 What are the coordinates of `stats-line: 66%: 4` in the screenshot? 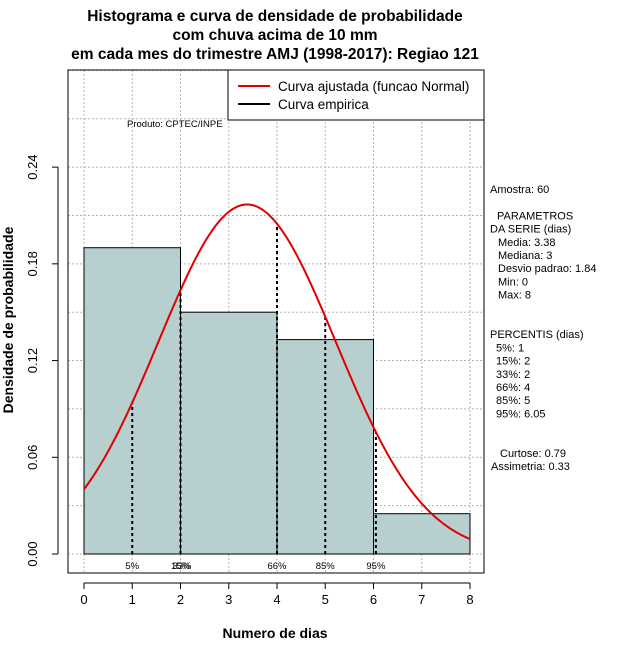 It's located at (513, 388).